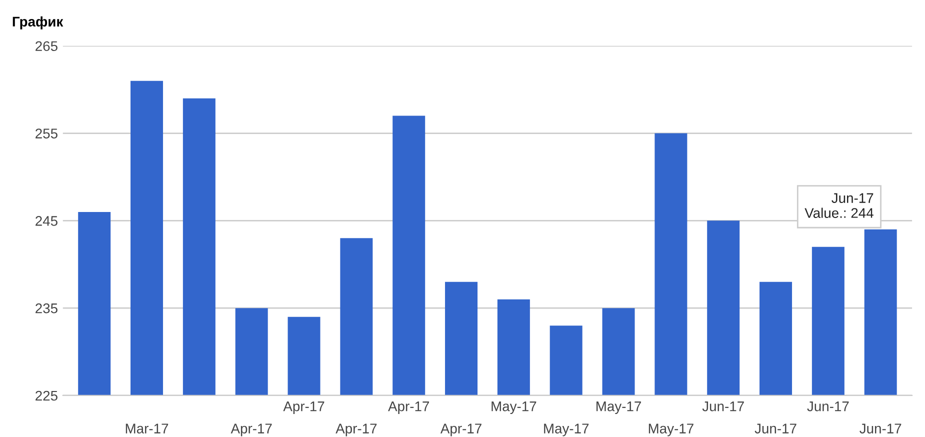  What do you see at coordinates (47, 46) in the screenshot?
I see `y-tick-label: 265` at bounding box center [47, 46].